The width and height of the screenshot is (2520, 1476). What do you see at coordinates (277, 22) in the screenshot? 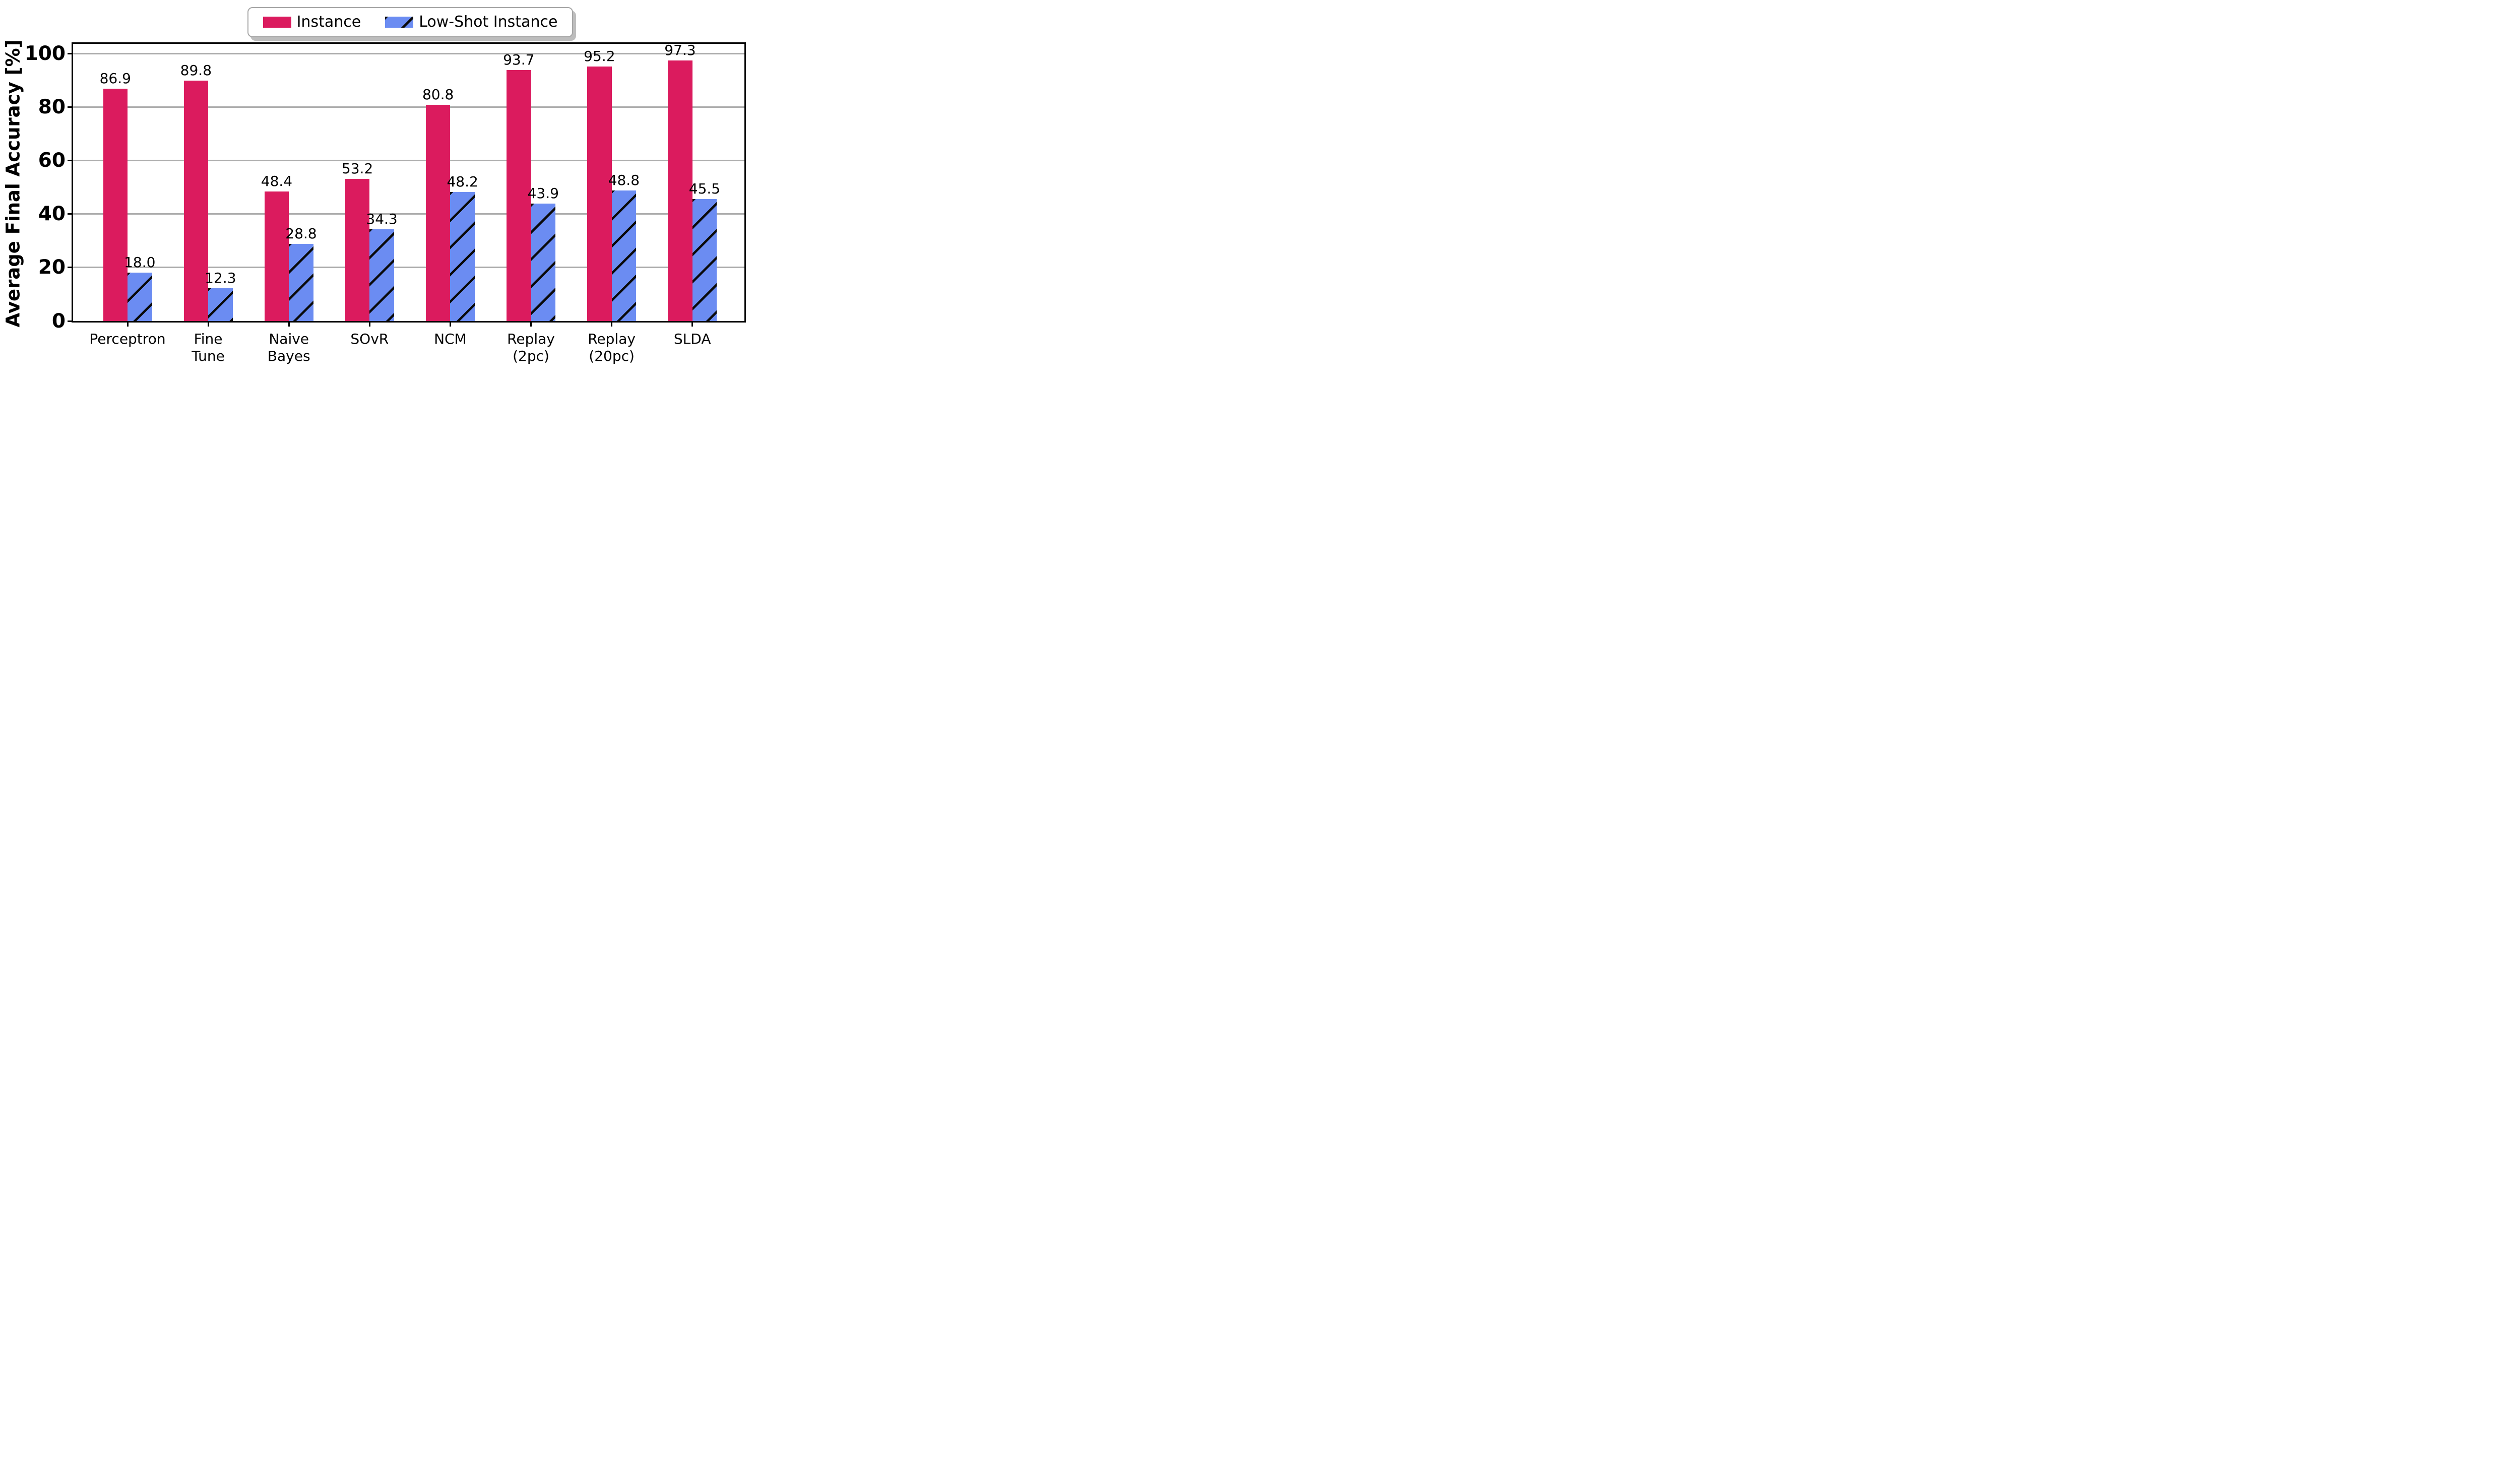
I see `legend-swatch-instance` at bounding box center [277, 22].